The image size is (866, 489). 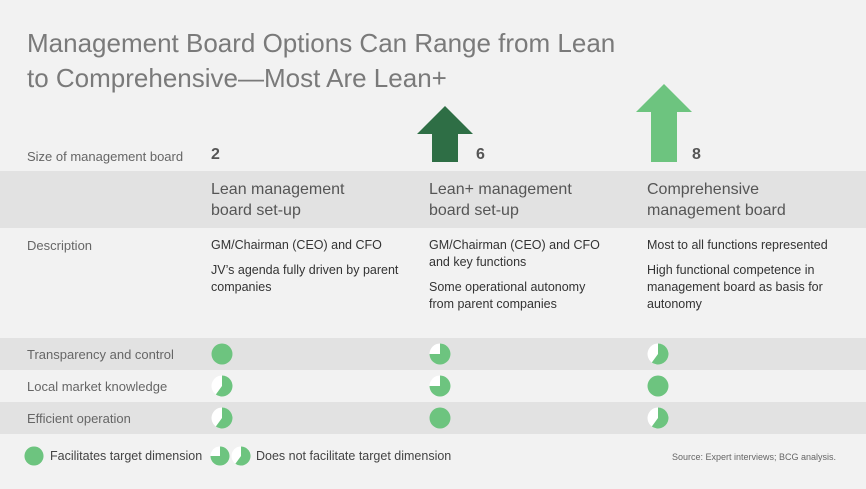 I want to click on legend-facilitates: Facilitates target dimension, so click(x=126, y=456).